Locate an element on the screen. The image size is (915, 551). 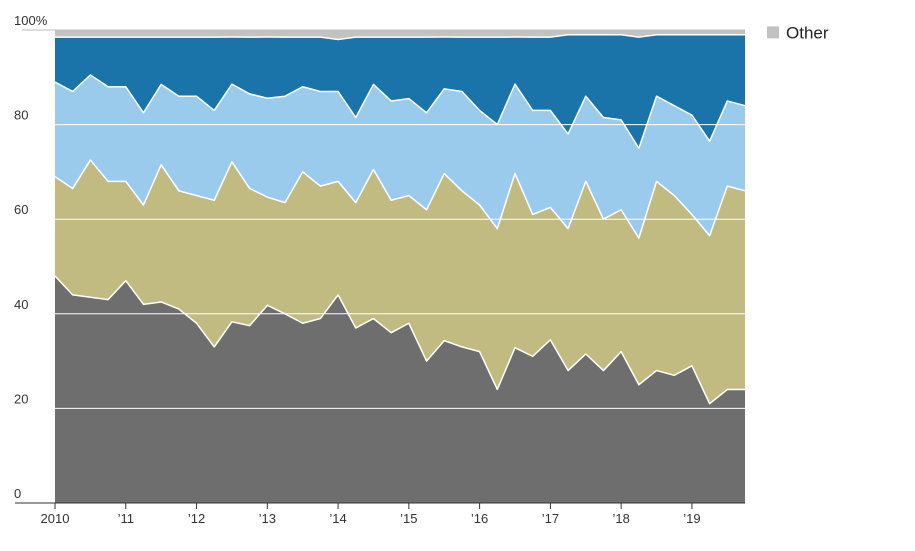
area-other is located at coordinates (400, 35).